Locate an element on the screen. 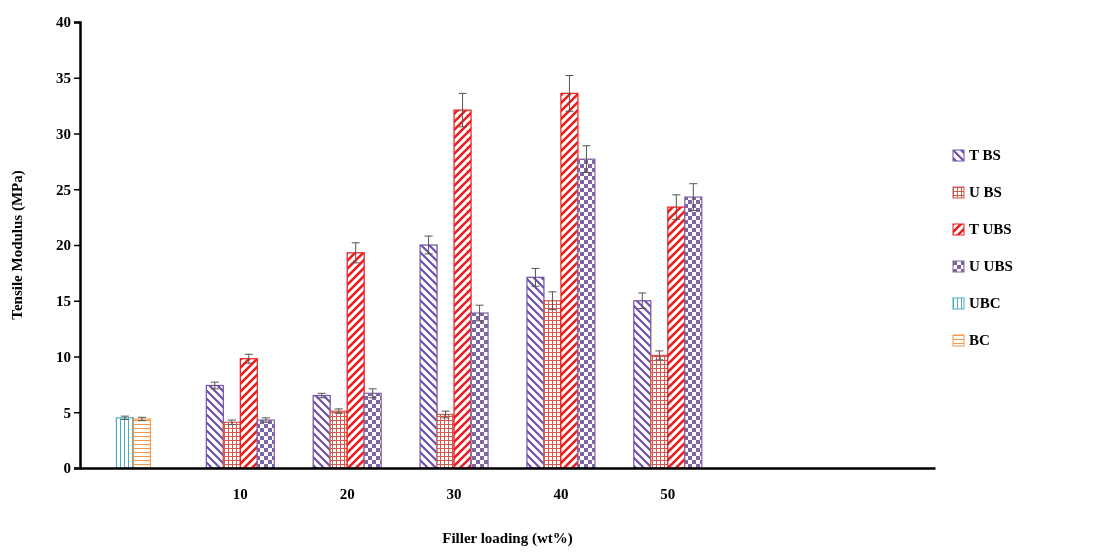 This screenshot has height=553, width=1110. legend-label: U UBS is located at coordinates (991, 266).